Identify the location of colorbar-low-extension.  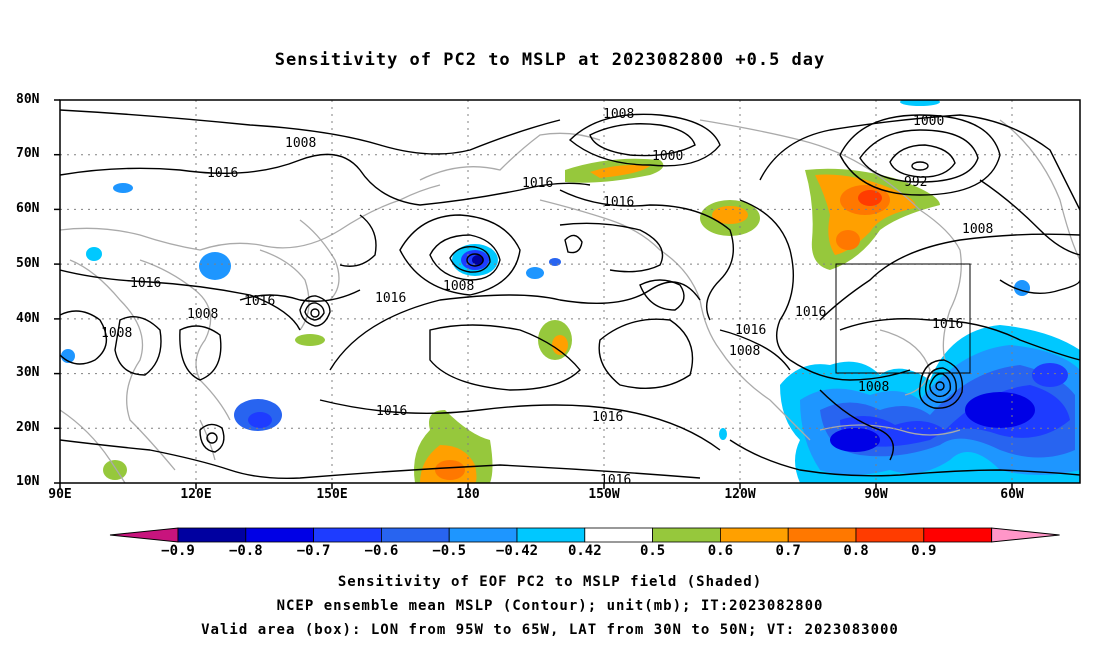
(144, 535).